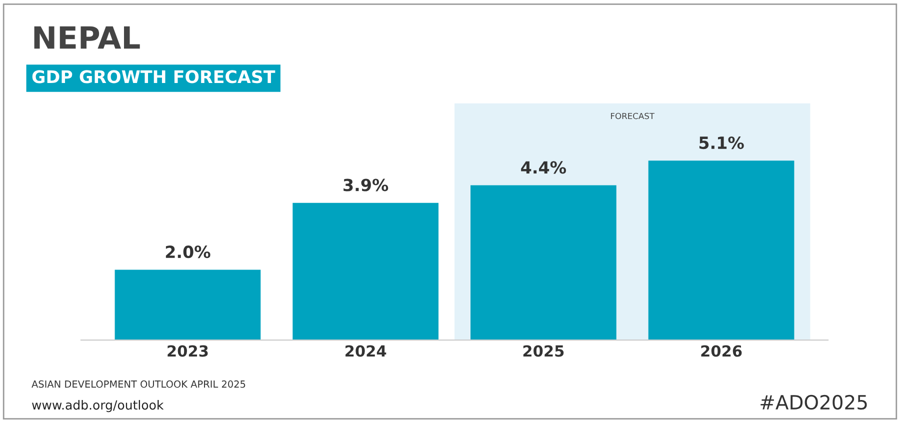 This screenshot has height=423, width=900. What do you see at coordinates (98, 406) in the screenshot?
I see `text: www.adb.org/outlook` at bounding box center [98, 406].